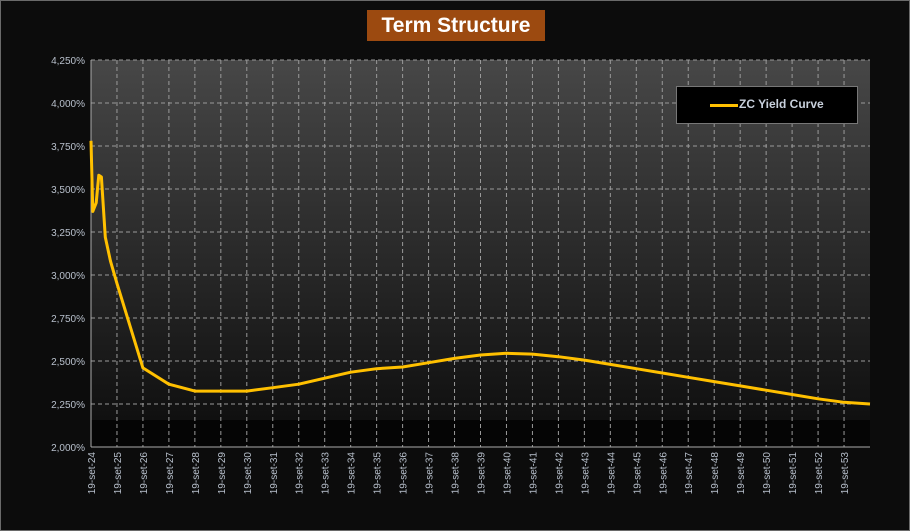  Describe the element at coordinates (92, 473) in the screenshot. I see `x-tick-label: 19-set-24` at that location.